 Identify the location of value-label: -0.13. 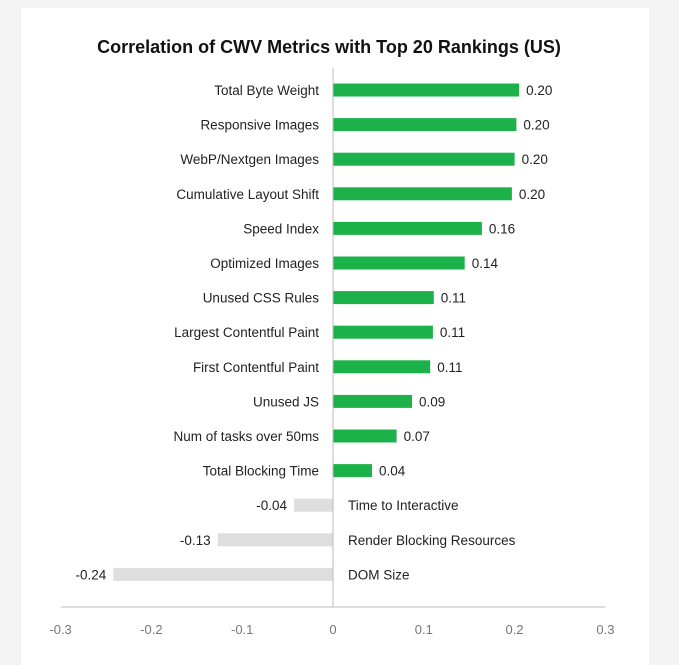
(195, 540).